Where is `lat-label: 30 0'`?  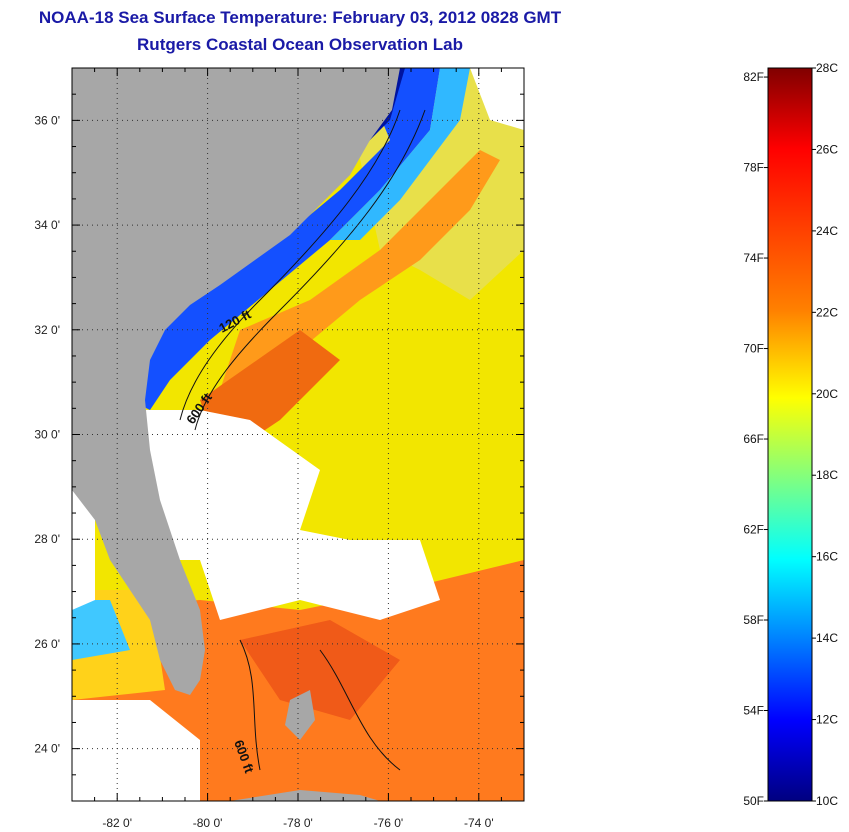
lat-label: 30 0' is located at coordinates (47, 435).